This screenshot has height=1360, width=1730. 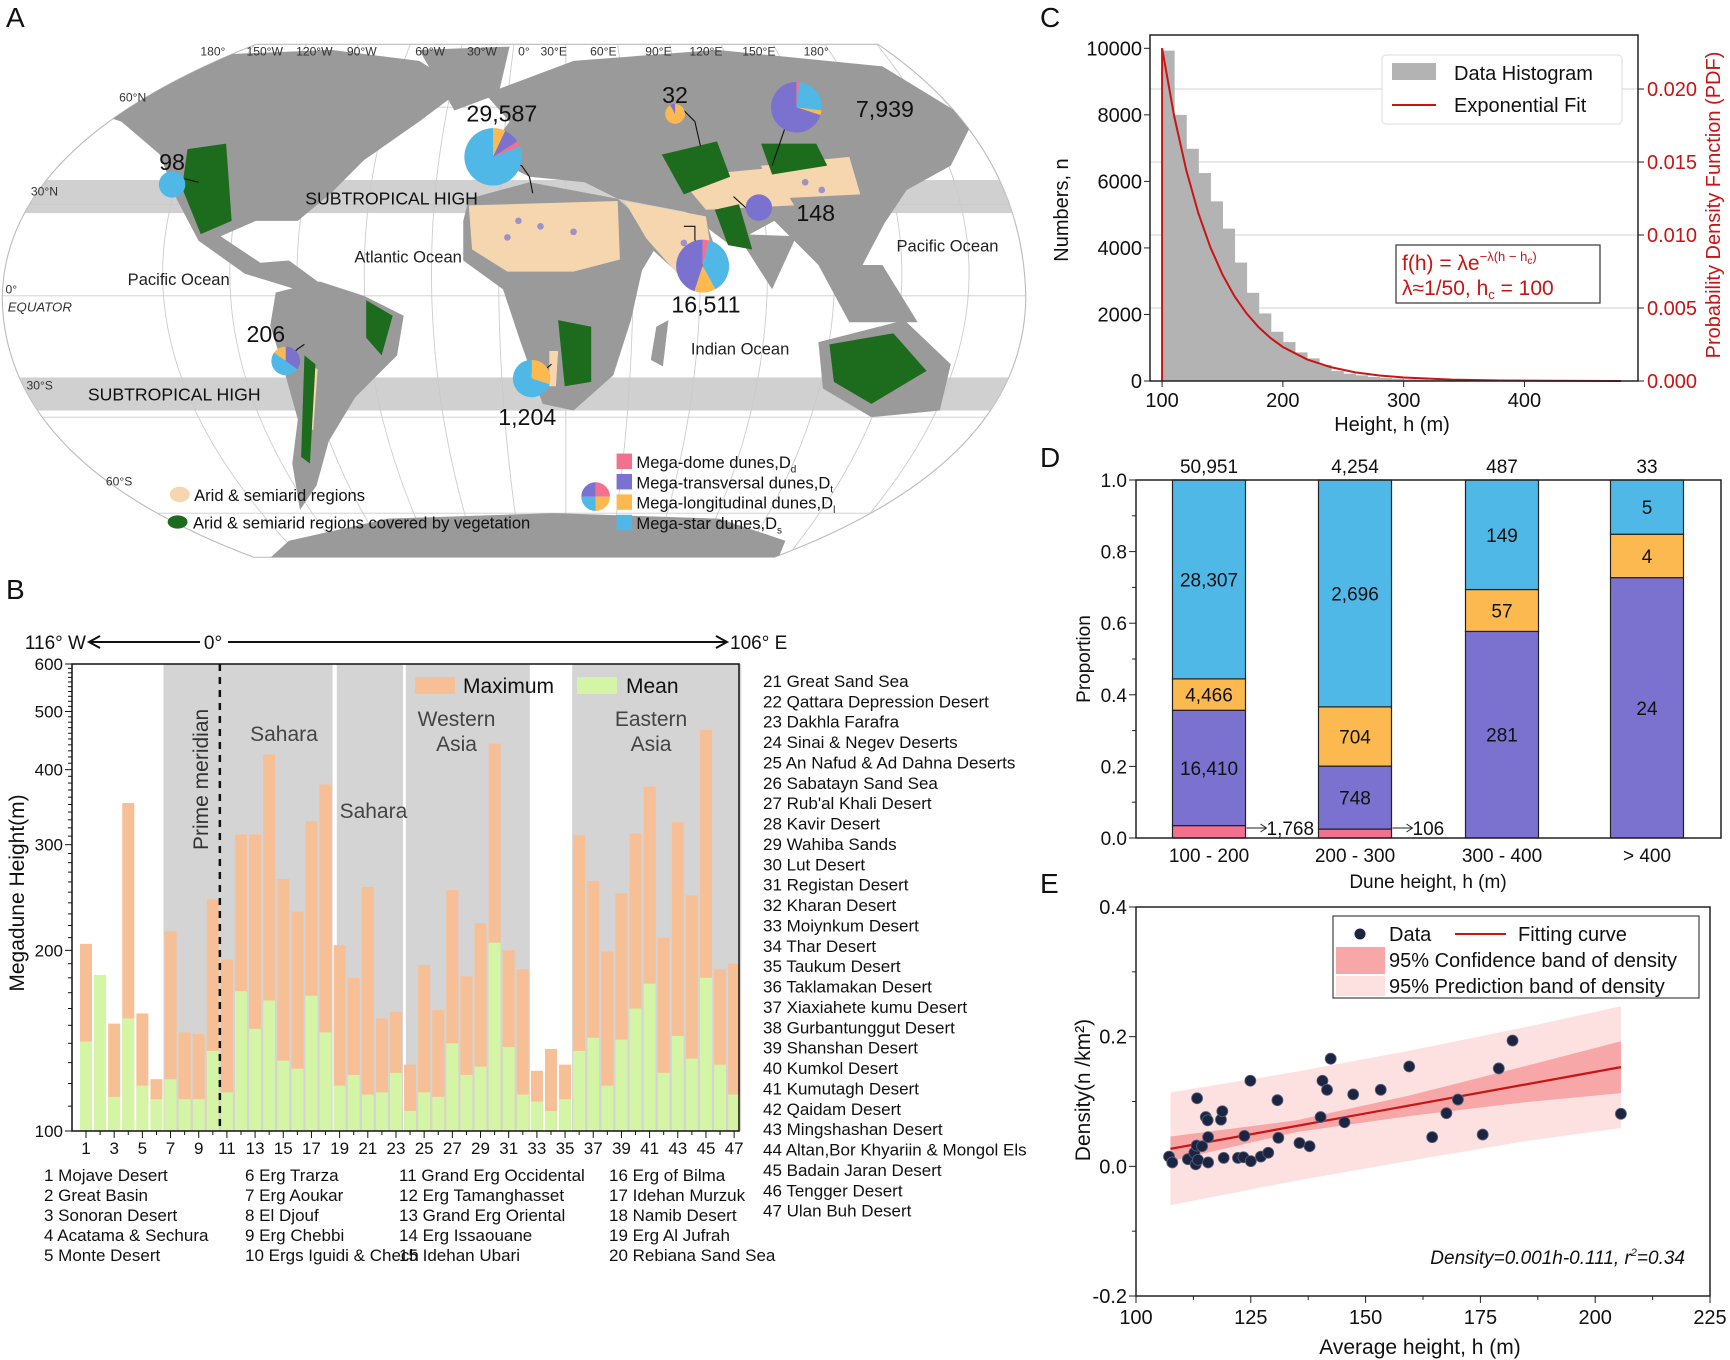 I want to click on y-tick-label: 600, so click(x=49, y=664).